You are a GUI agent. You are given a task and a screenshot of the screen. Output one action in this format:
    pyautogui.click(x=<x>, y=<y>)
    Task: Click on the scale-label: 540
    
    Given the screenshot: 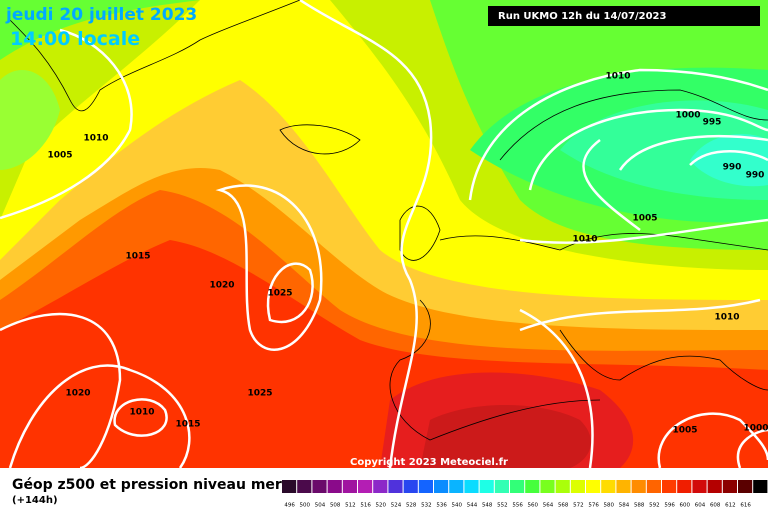 What is the action you would take?
    pyautogui.click(x=457, y=506)
    